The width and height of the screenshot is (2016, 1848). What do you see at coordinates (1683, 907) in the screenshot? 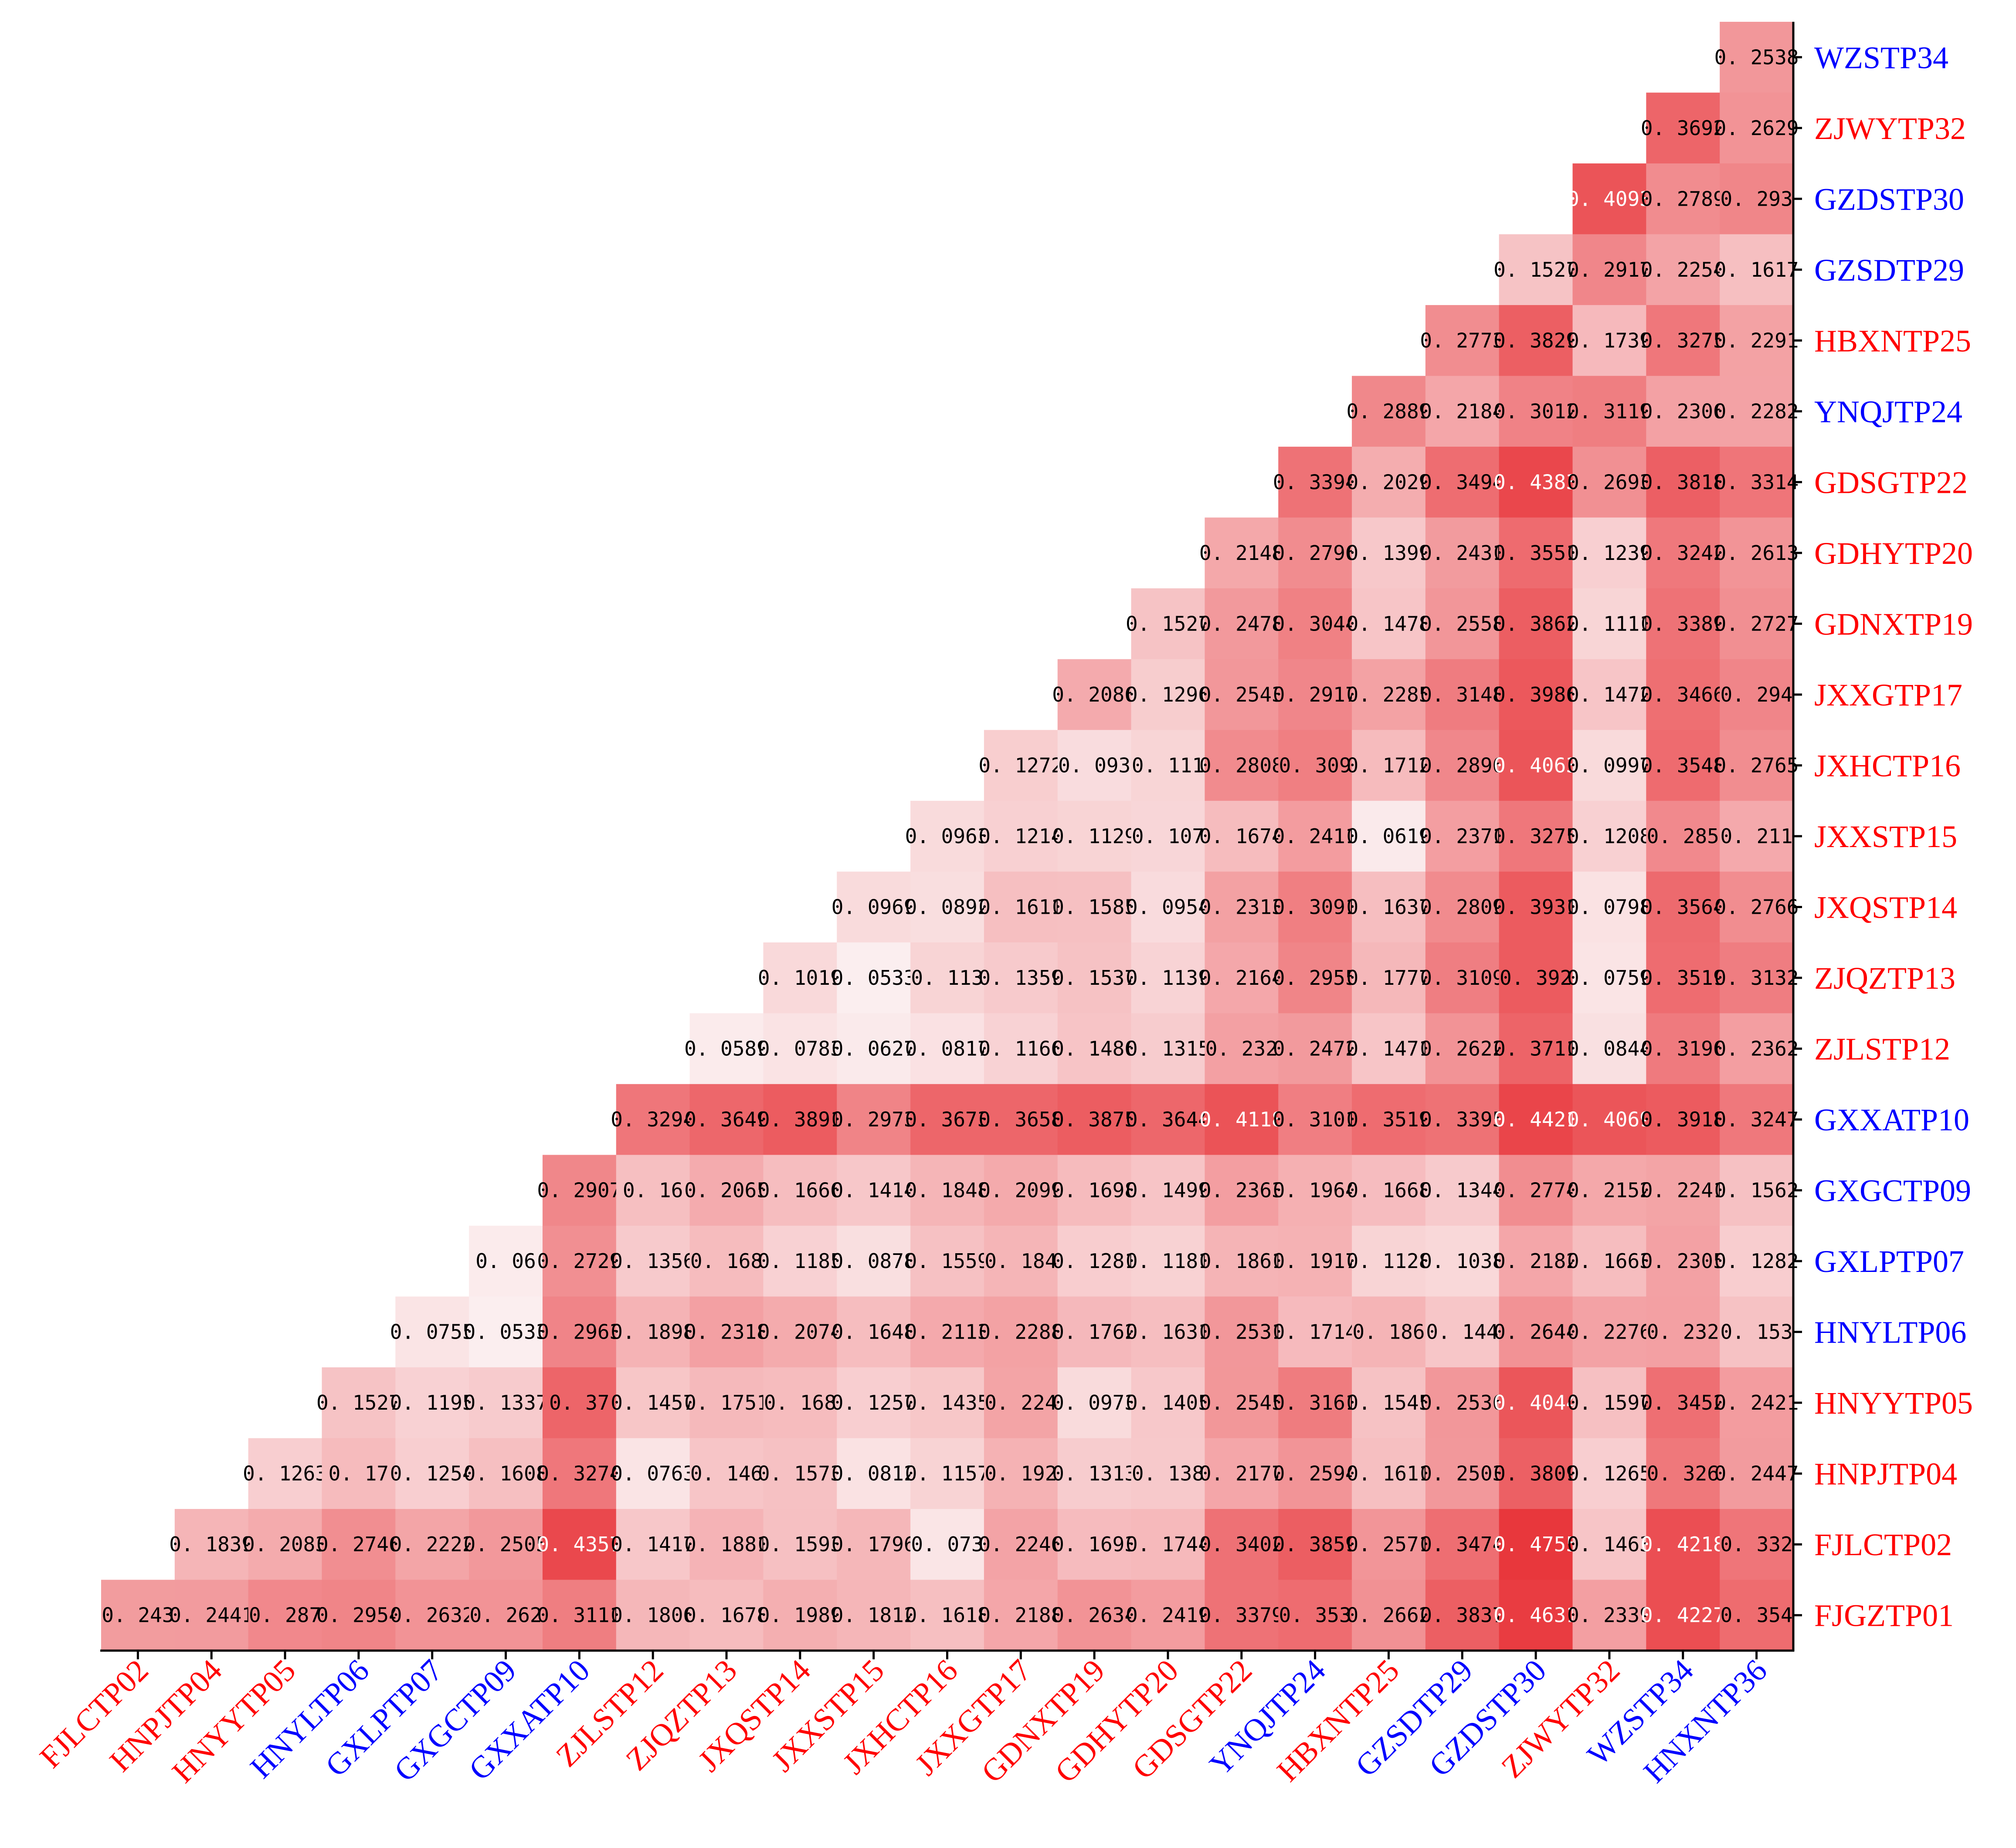
I see `cell-value-label: 0. 3564` at bounding box center [1683, 907].